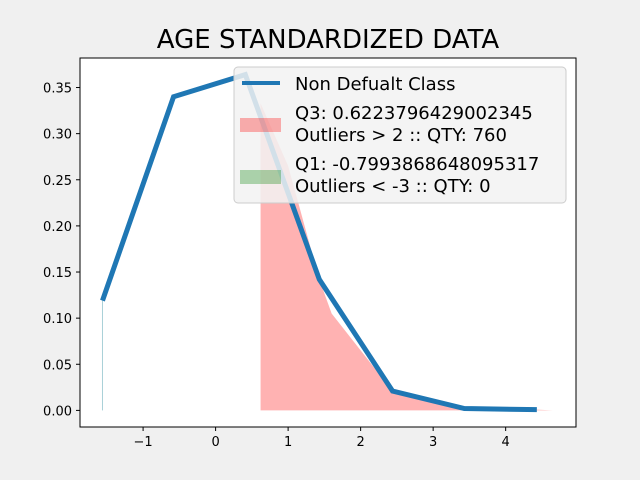 The image size is (640, 480). Describe the element at coordinates (288, 442) in the screenshot. I see `x-tick-label: 1` at that location.